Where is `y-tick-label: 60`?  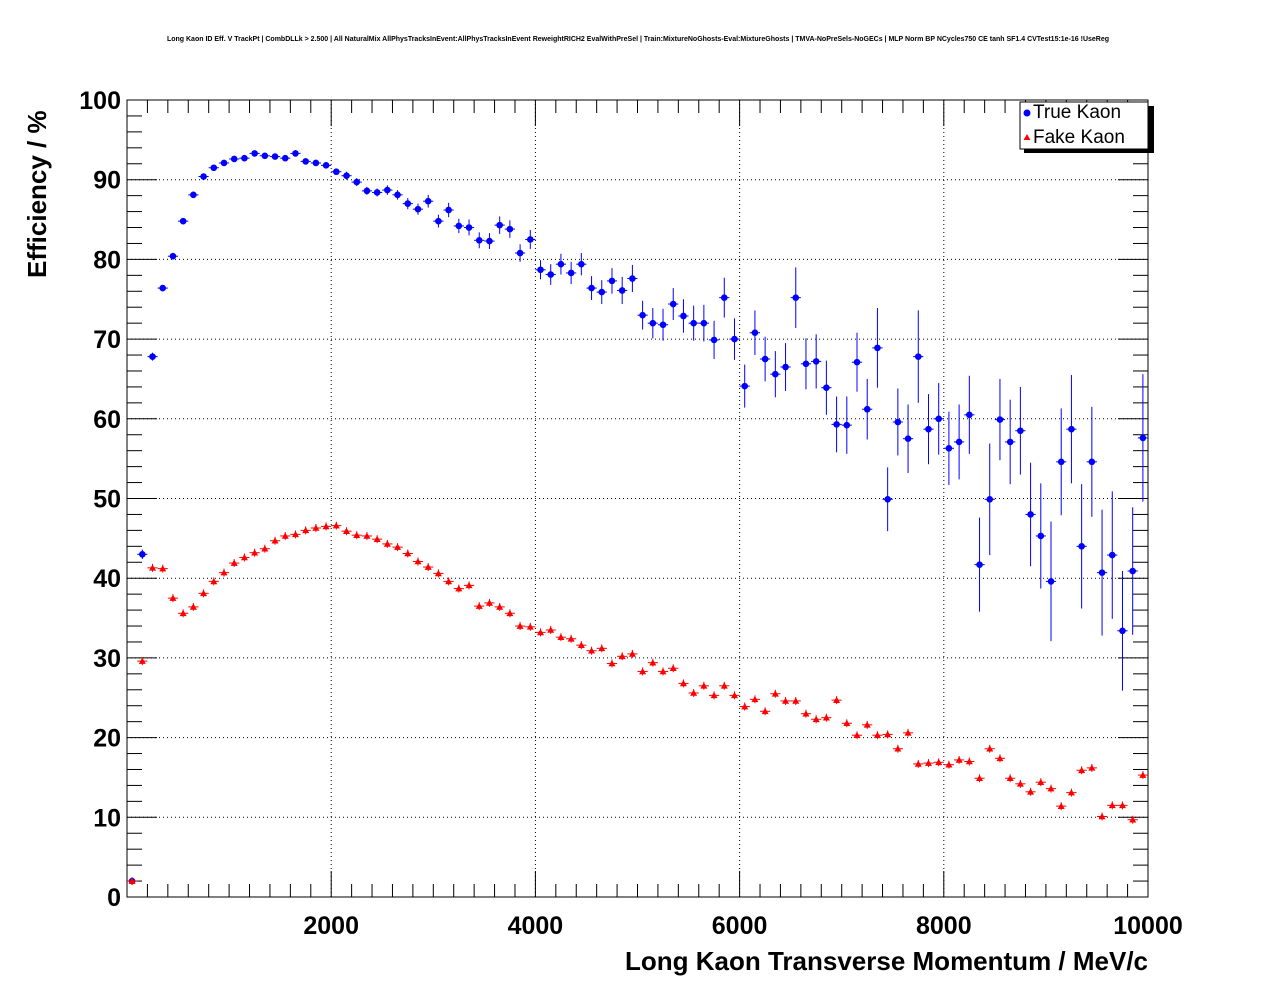
y-tick-label: 60 is located at coordinates (107, 420).